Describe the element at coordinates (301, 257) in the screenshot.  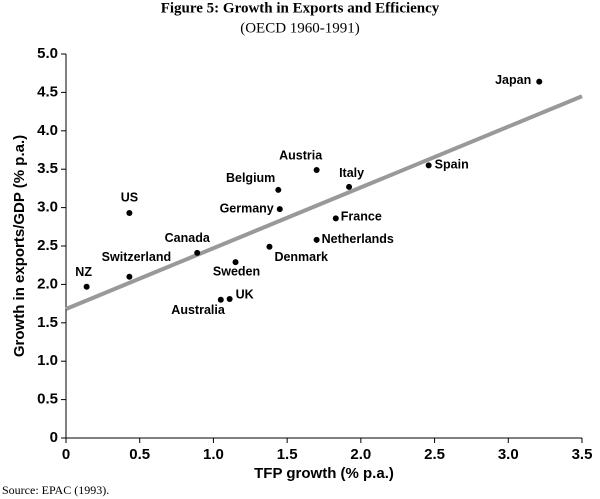
I see `point-label: Denmark` at that location.